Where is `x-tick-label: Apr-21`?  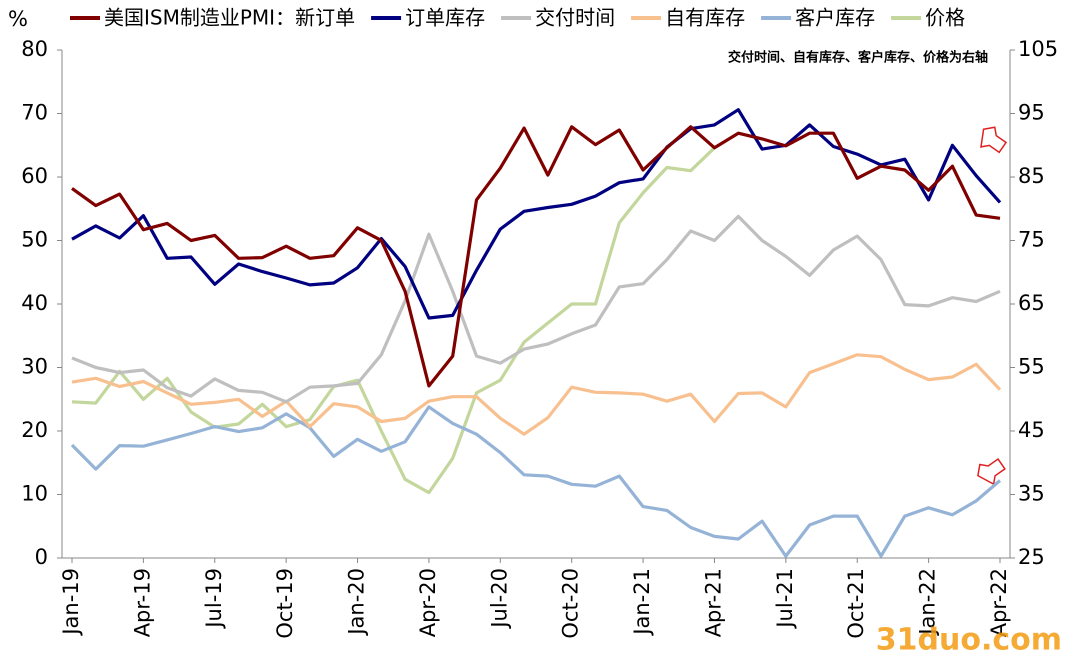 x-tick-label: Apr-21 is located at coordinates (713, 602).